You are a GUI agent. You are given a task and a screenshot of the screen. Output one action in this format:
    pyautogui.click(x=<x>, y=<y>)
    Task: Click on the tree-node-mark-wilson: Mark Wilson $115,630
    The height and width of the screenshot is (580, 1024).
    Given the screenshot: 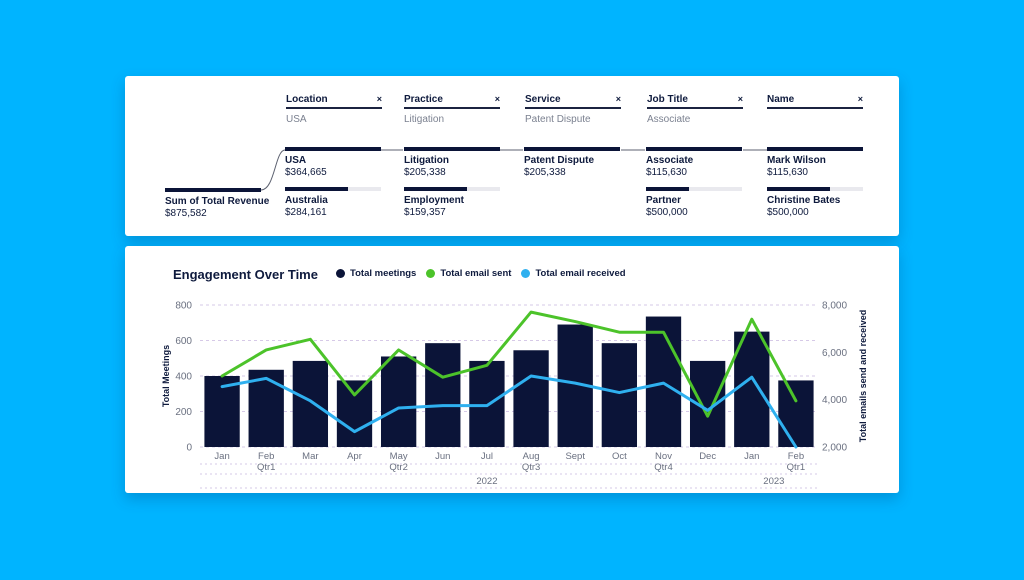 What is the action you would take?
    pyautogui.click(x=815, y=162)
    